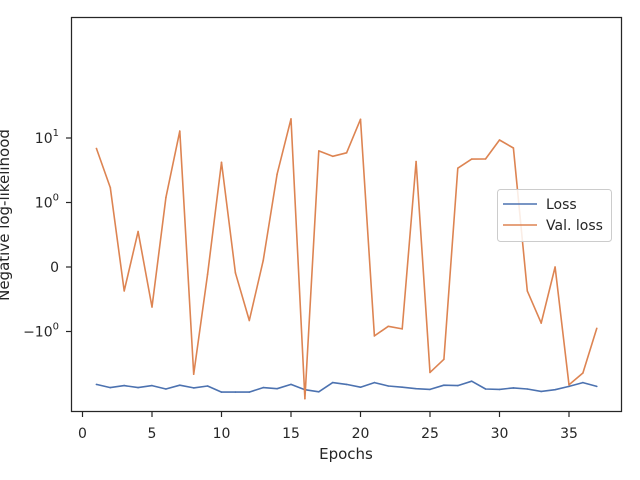 The height and width of the screenshot is (480, 640). I want to click on x-tick-label: 35, so click(569, 434).